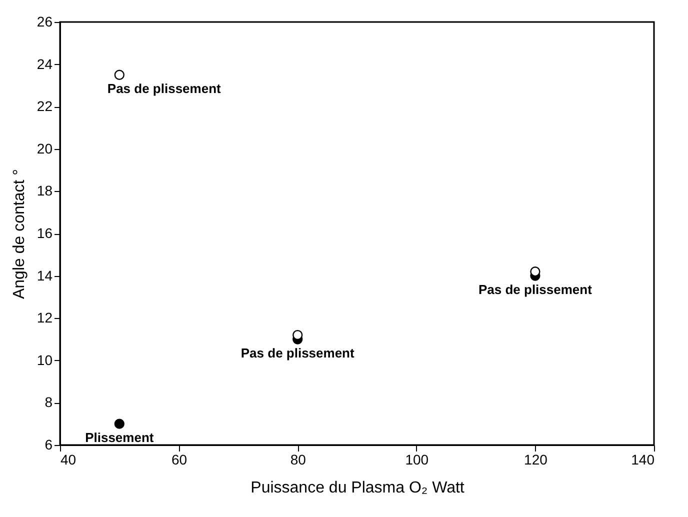  What do you see at coordinates (643, 460) in the screenshot?
I see `x-tick-label: 140` at bounding box center [643, 460].